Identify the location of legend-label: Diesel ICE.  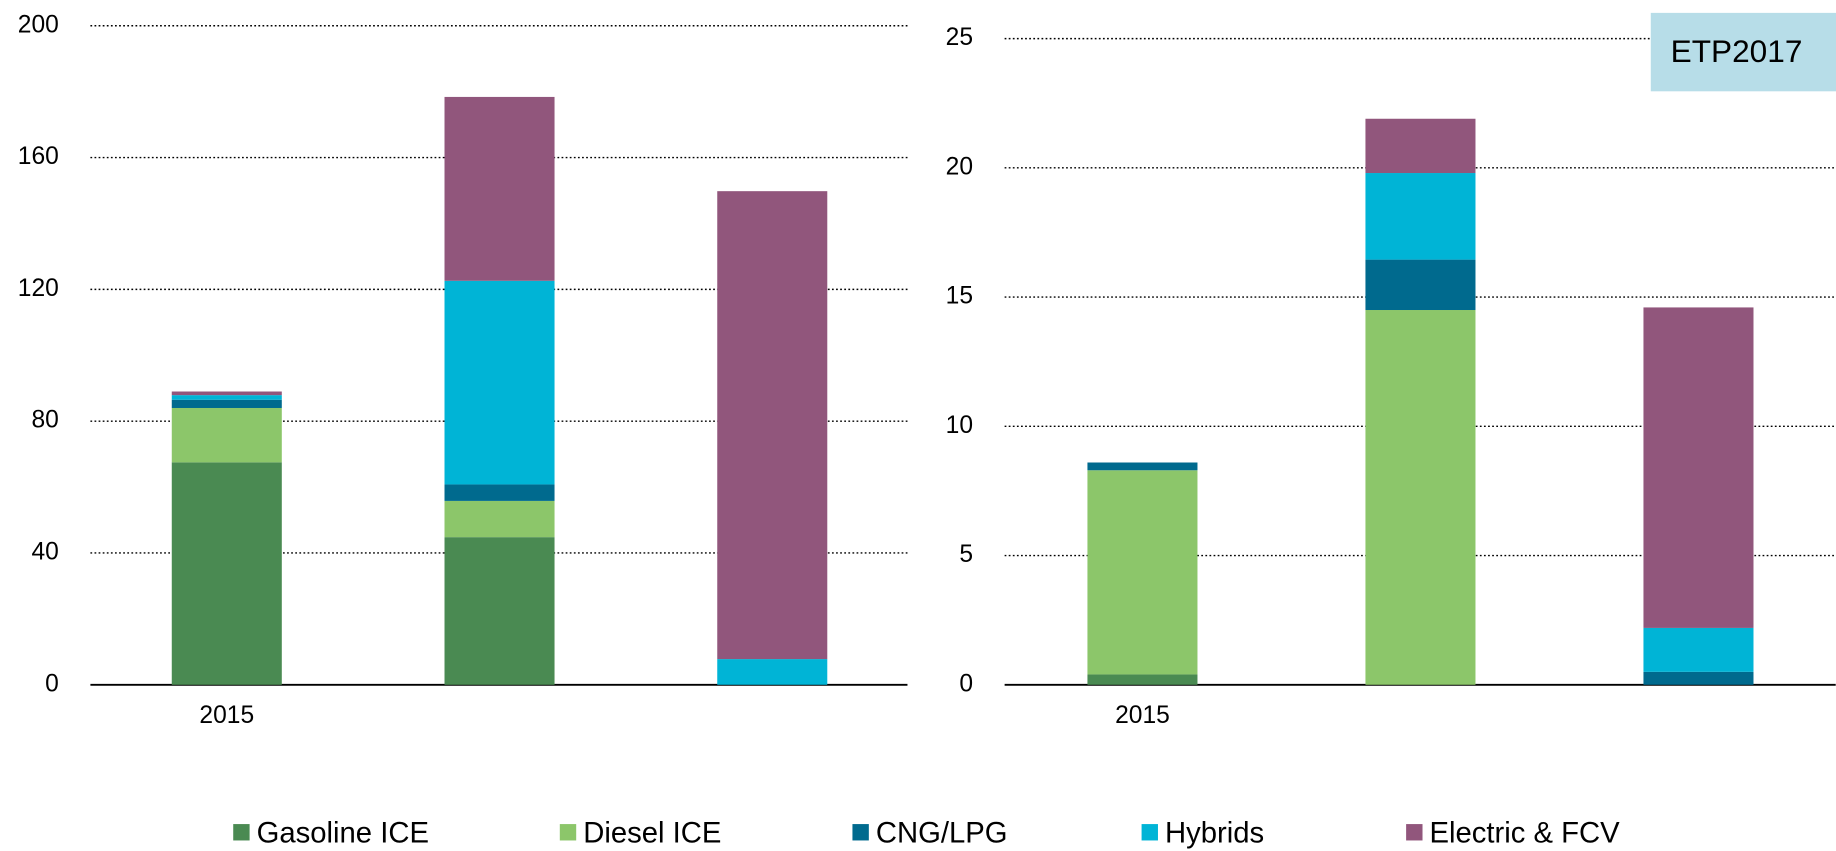
(652, 833).